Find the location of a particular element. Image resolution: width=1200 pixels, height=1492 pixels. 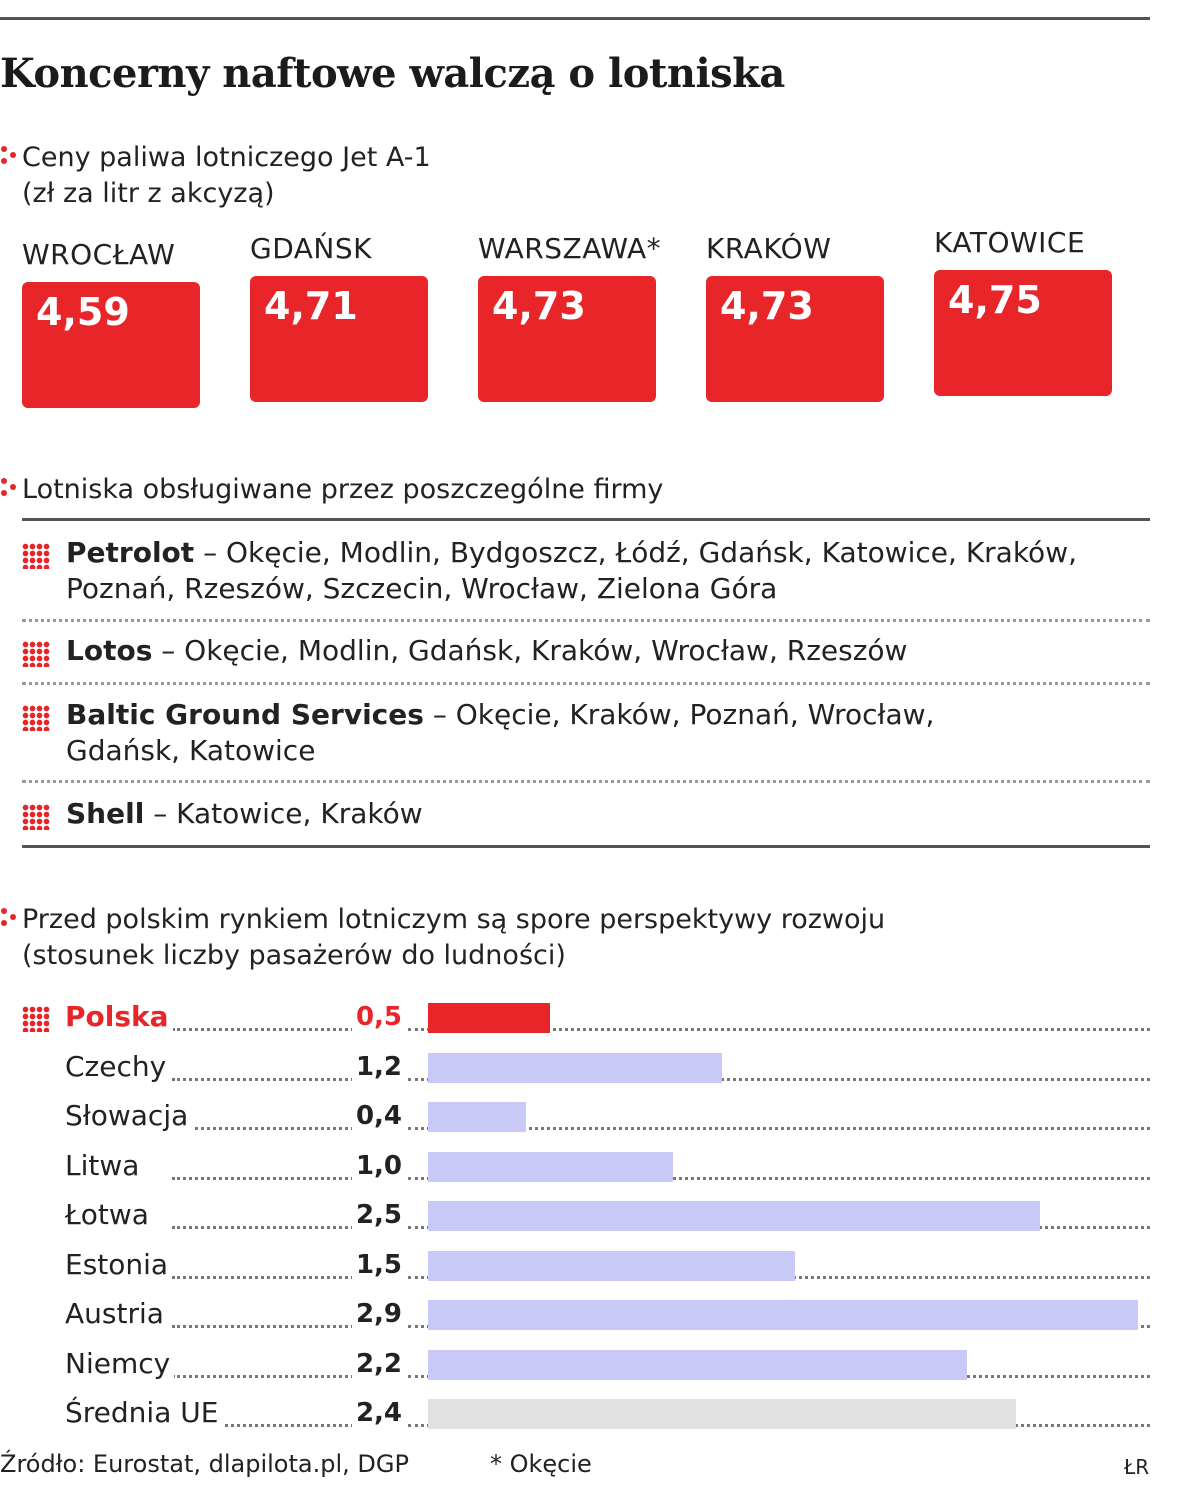

value-label: 2,4 is located at coordinates (376, 1413).